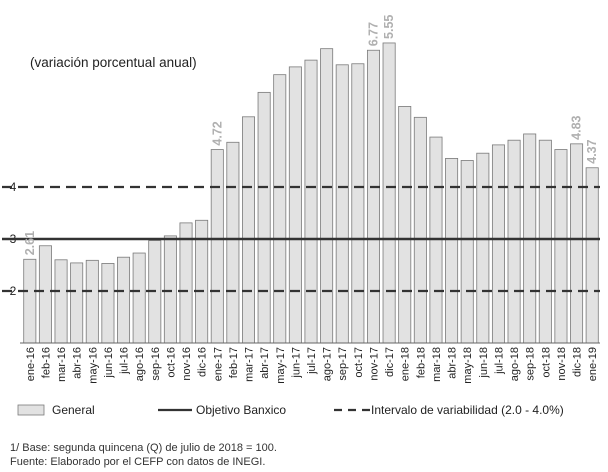  I want to click on data-label-ene-17: 4.72, so click(217, 133).